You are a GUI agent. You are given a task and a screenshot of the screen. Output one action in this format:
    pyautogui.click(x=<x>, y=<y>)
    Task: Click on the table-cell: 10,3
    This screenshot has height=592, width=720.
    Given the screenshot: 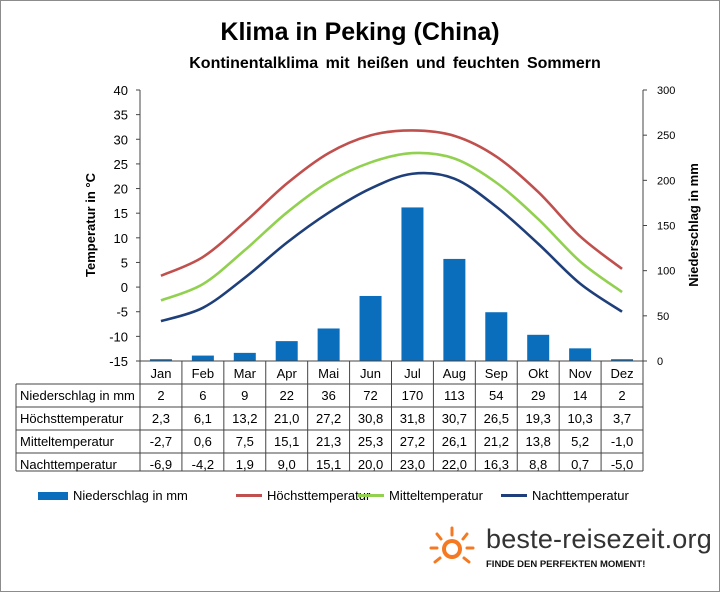 What is the action you would take?
    pyautogui.click(x=579, y=418)
    